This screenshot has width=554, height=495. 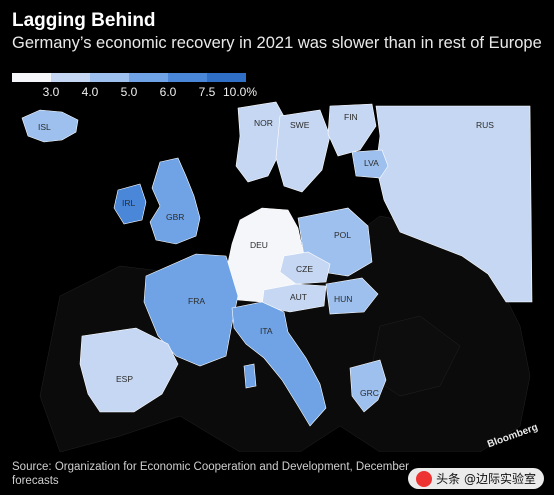 I want to click on country-label-AUT: AUT, so click(x=298, y=297).